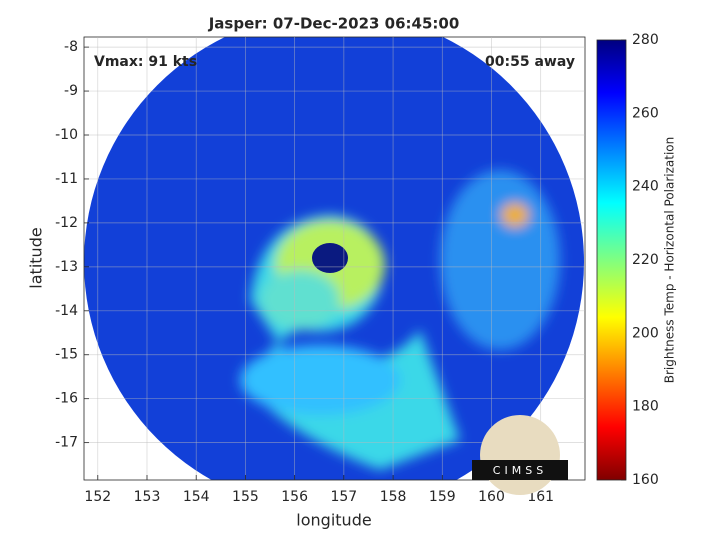 The image size is (720, 540). Describe the element at coordinates (147, 497) in the screenshot. I see `x-tick-label: 153` at that location.